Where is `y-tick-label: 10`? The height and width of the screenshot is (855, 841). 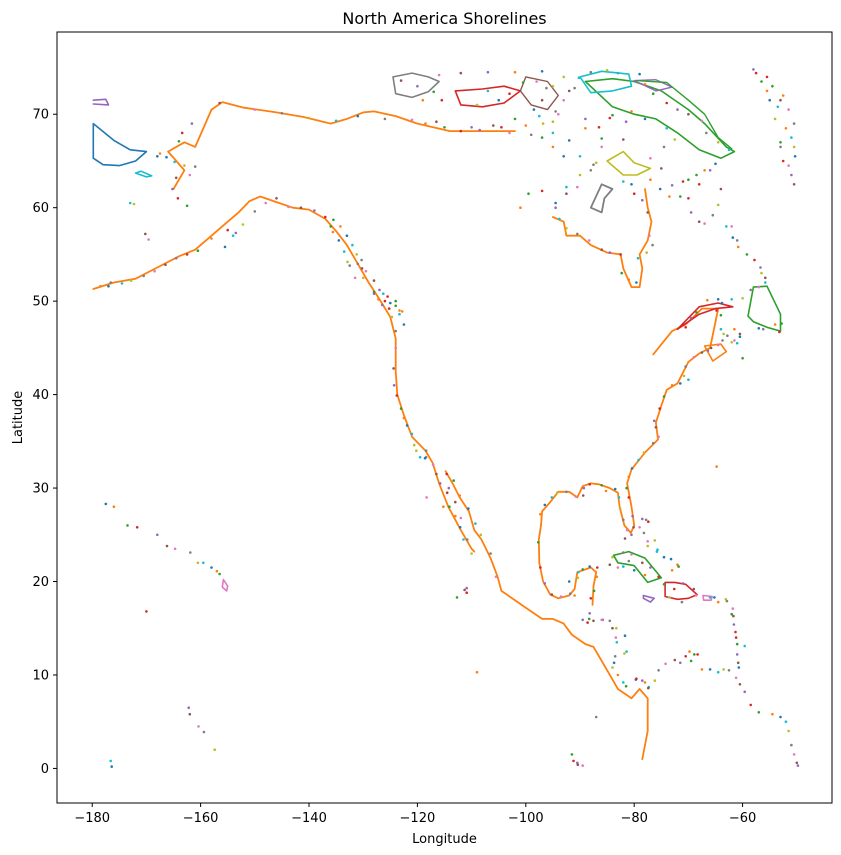 y-tick-label: 10 is located at coordinates (40, 675).